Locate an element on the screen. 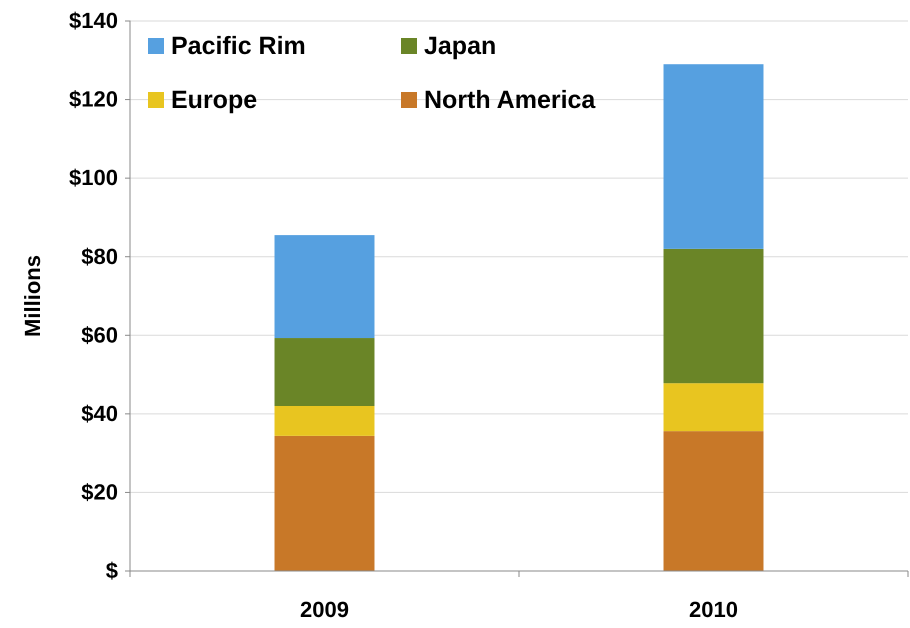 This screenshot has width=910, height=628. y-tick-label: $60 is located at coordinates (99, 335).